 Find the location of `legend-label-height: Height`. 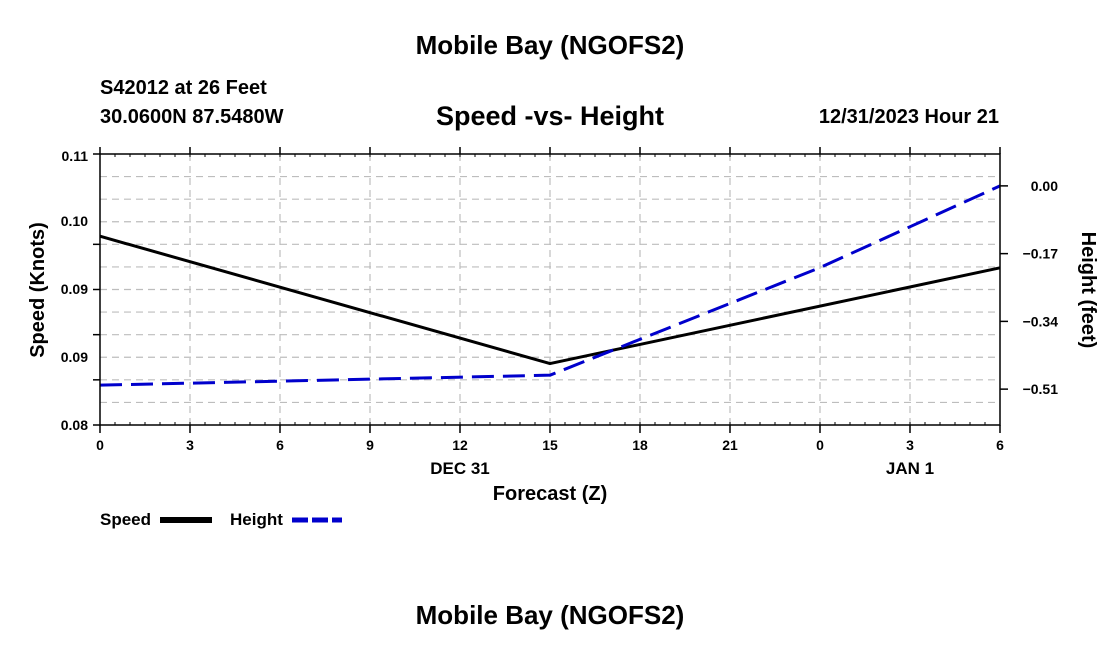

legend-label-height: Height is located at coordinates (256, 519).